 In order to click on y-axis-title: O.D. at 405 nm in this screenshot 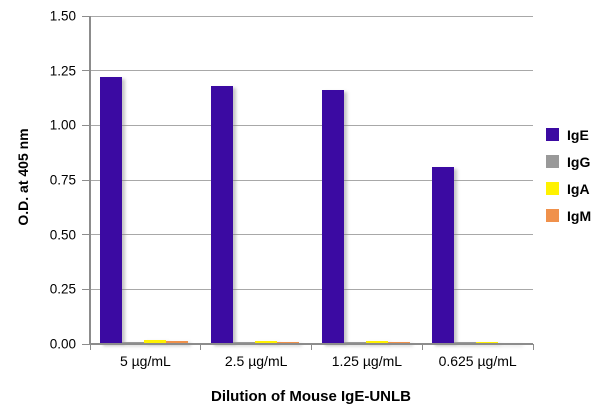, I will do `click(23, 177)`.